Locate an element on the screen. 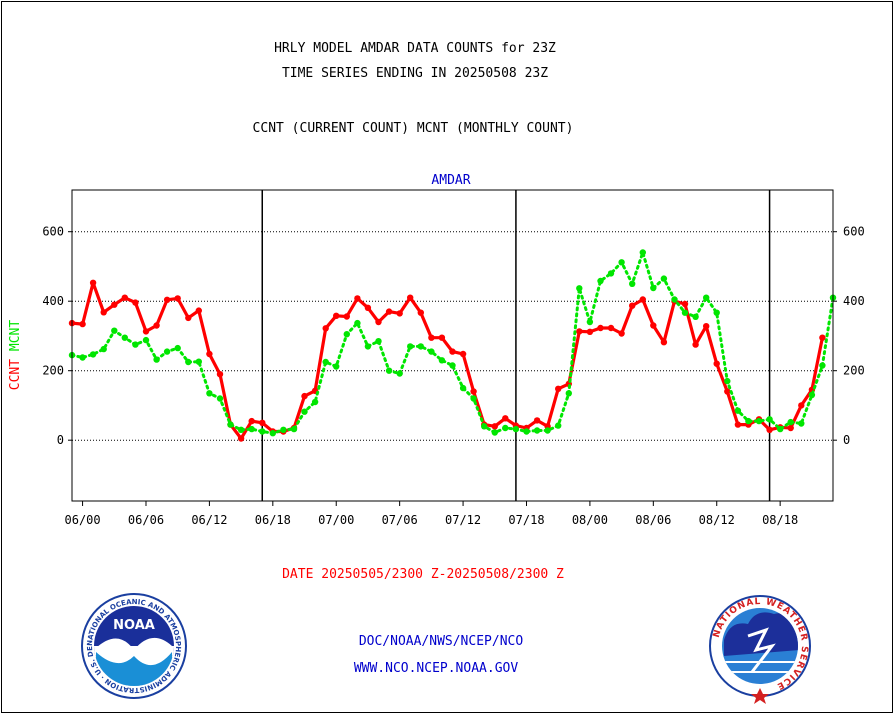 The height and width of the screenshot is (716, 896). x-tick-label: 07/12 is located at coordinates (463, 520).